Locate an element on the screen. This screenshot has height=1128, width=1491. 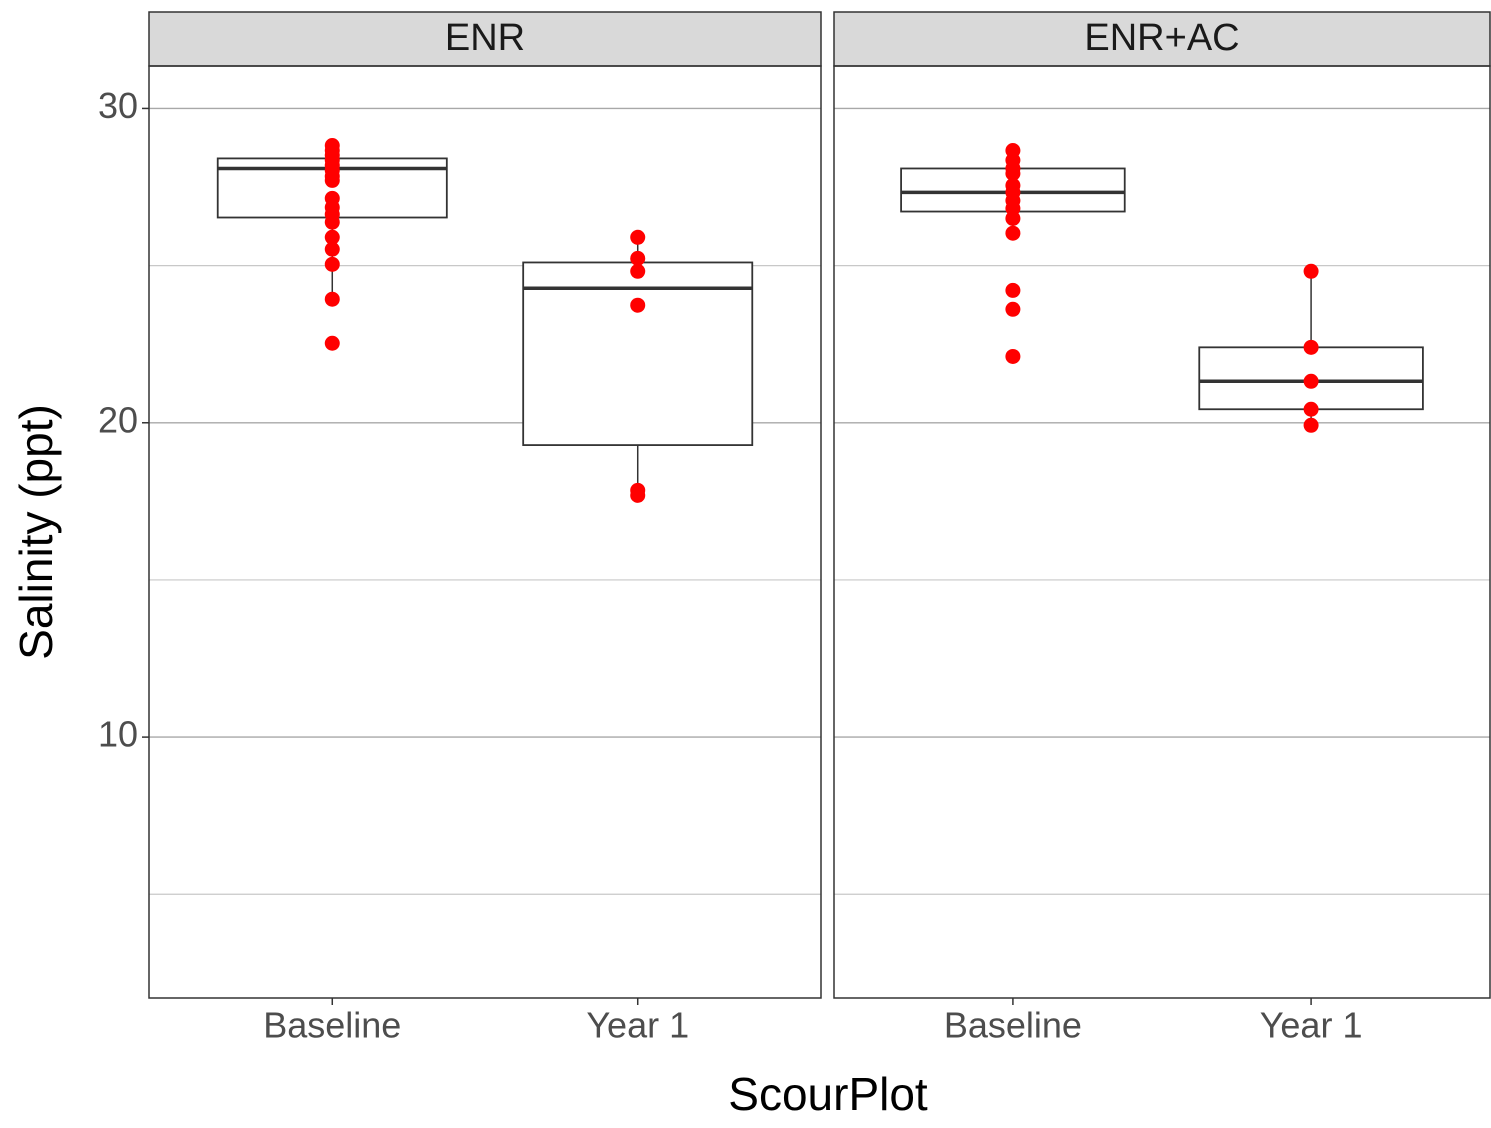
y-tick-label: 20 is located at coordinates (118, 419).